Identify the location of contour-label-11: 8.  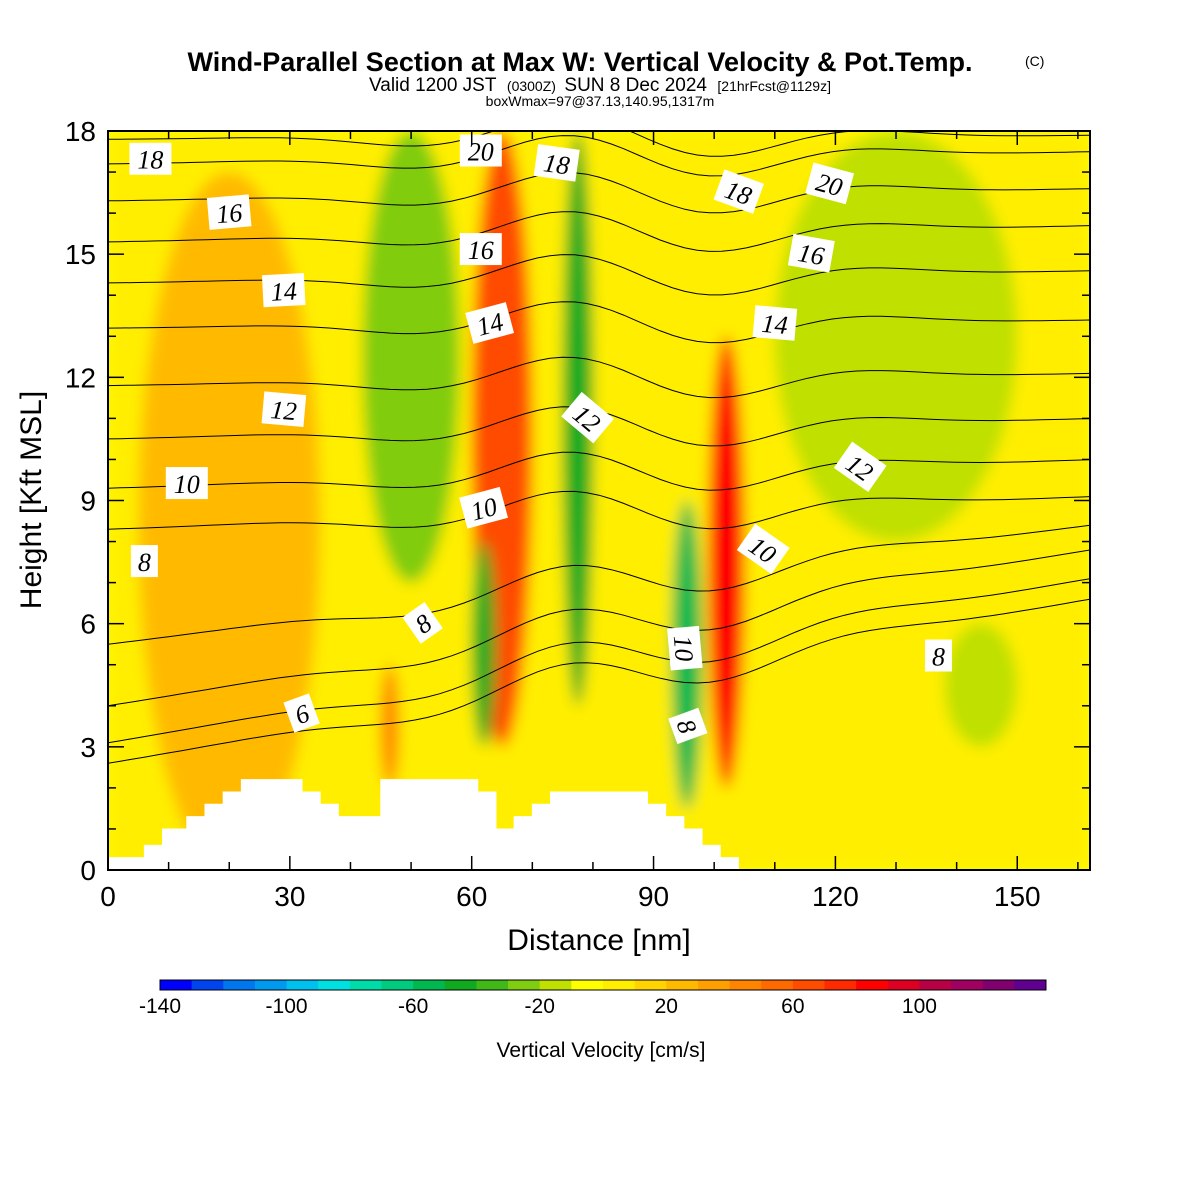
(422, 622).